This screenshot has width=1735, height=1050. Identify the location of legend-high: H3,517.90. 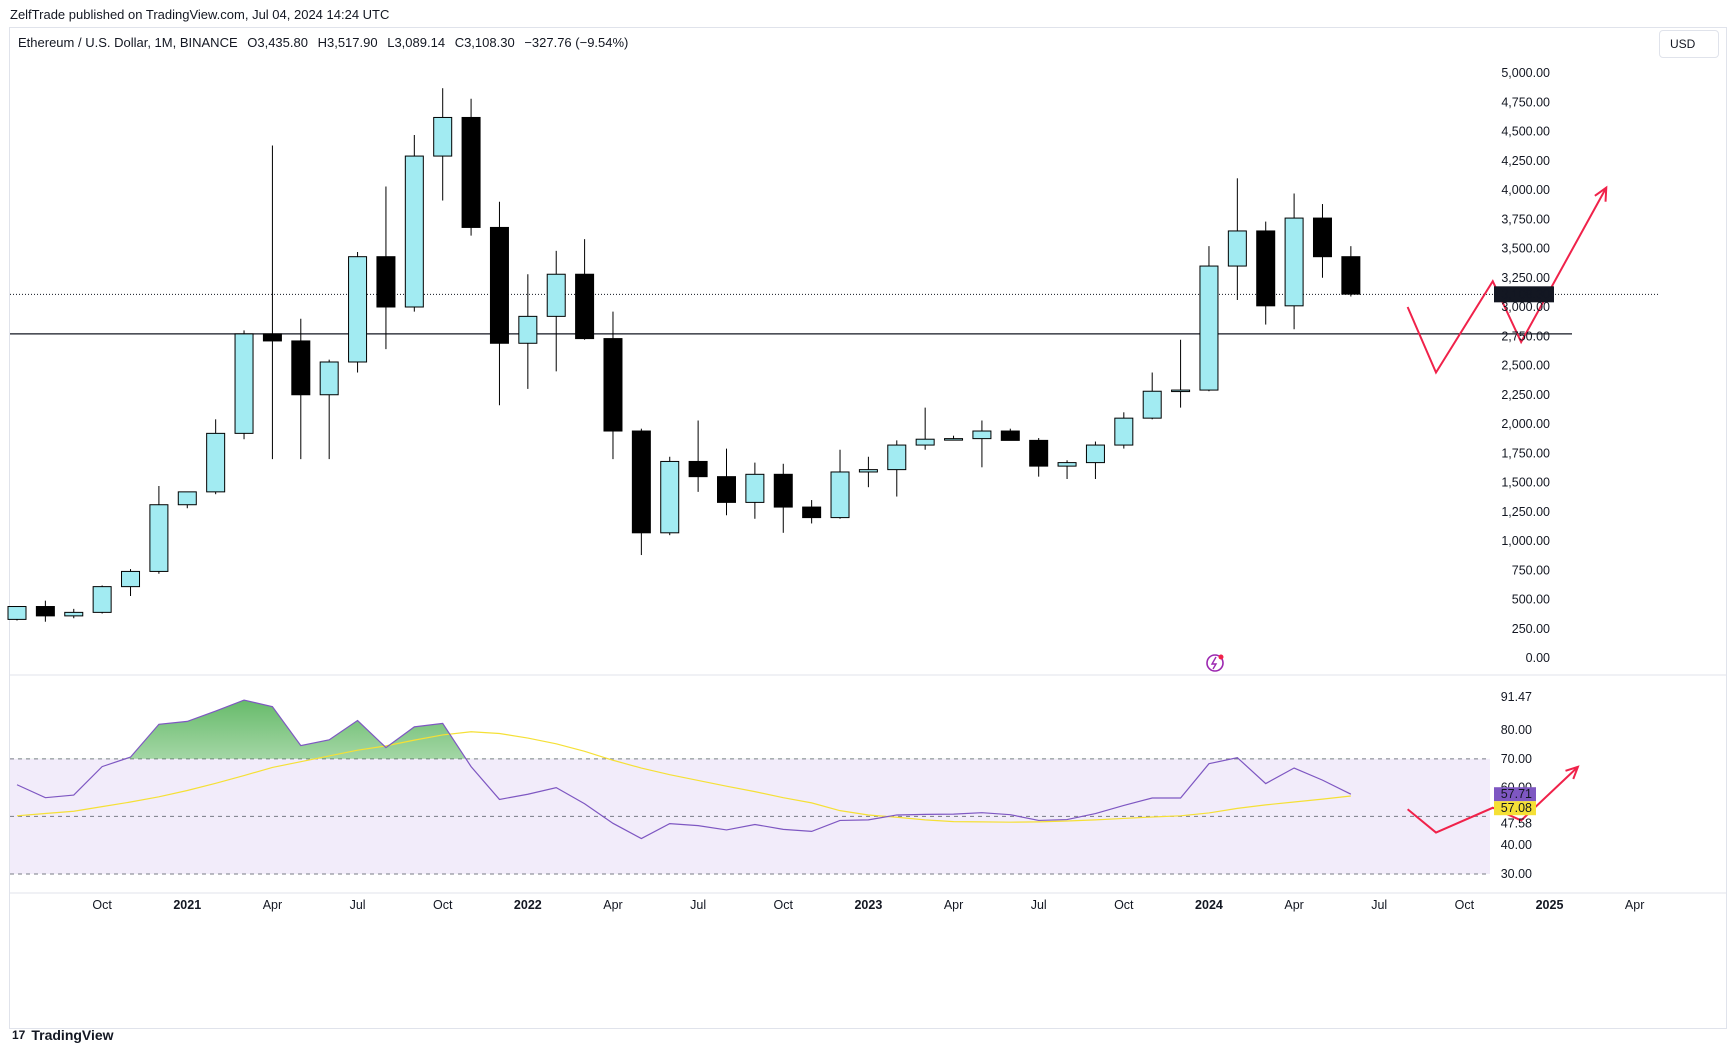
(347, 42).